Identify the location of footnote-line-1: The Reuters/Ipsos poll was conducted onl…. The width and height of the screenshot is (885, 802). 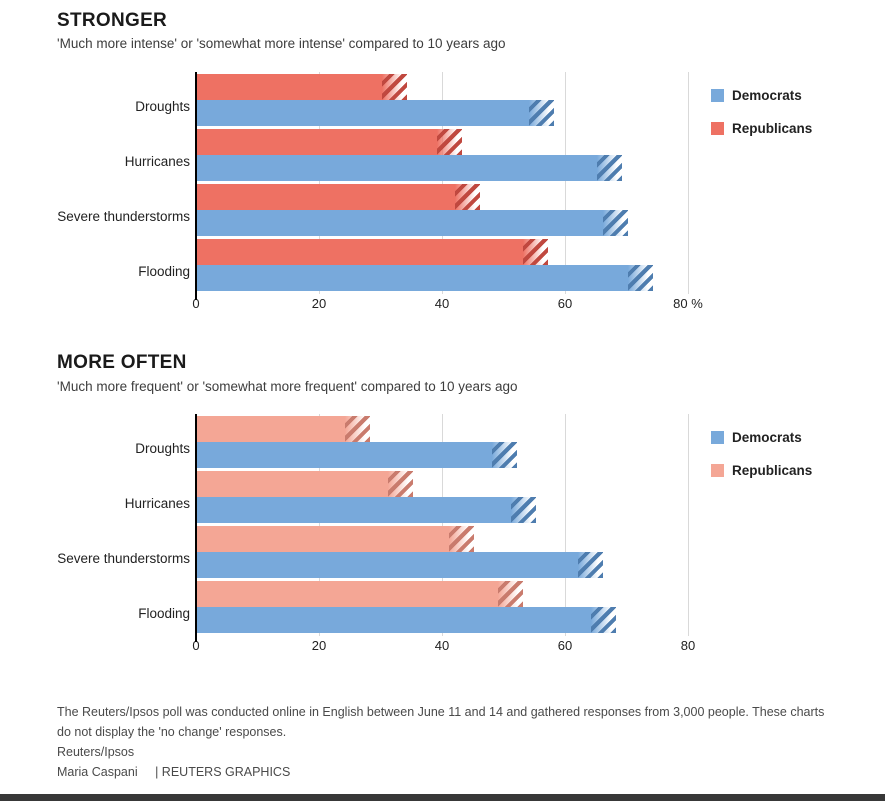
(441, 712).